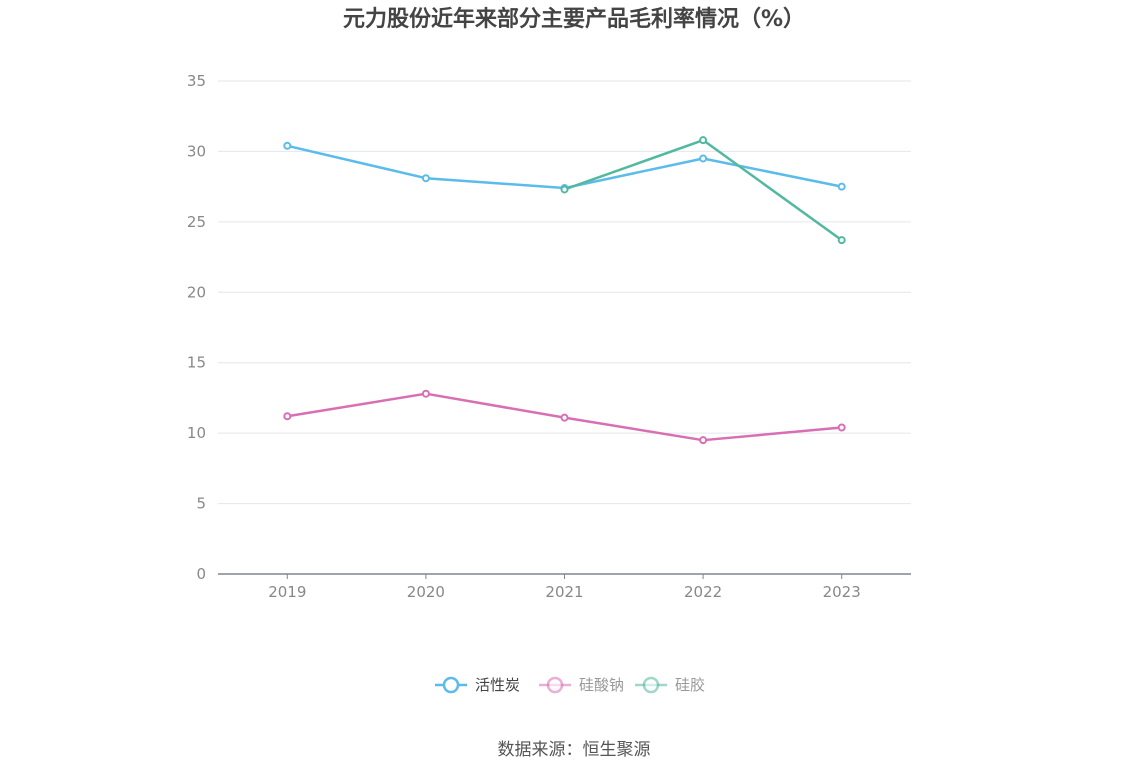 Image resolution: width=1148 pixels, height=776 pixels. Describe the element at coordinates (497, 685) in the screenshot. I see `legend-label: 活性炭` at that location.